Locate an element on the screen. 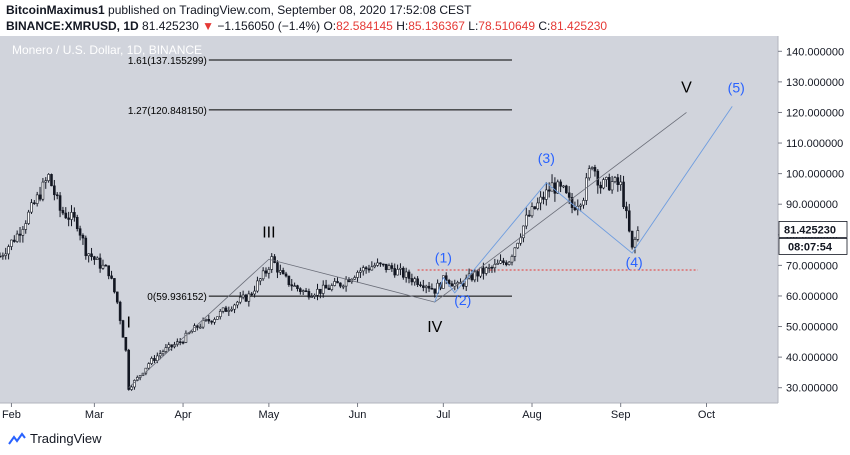  main-wave-label: IV is located at coordinates (434, 327).